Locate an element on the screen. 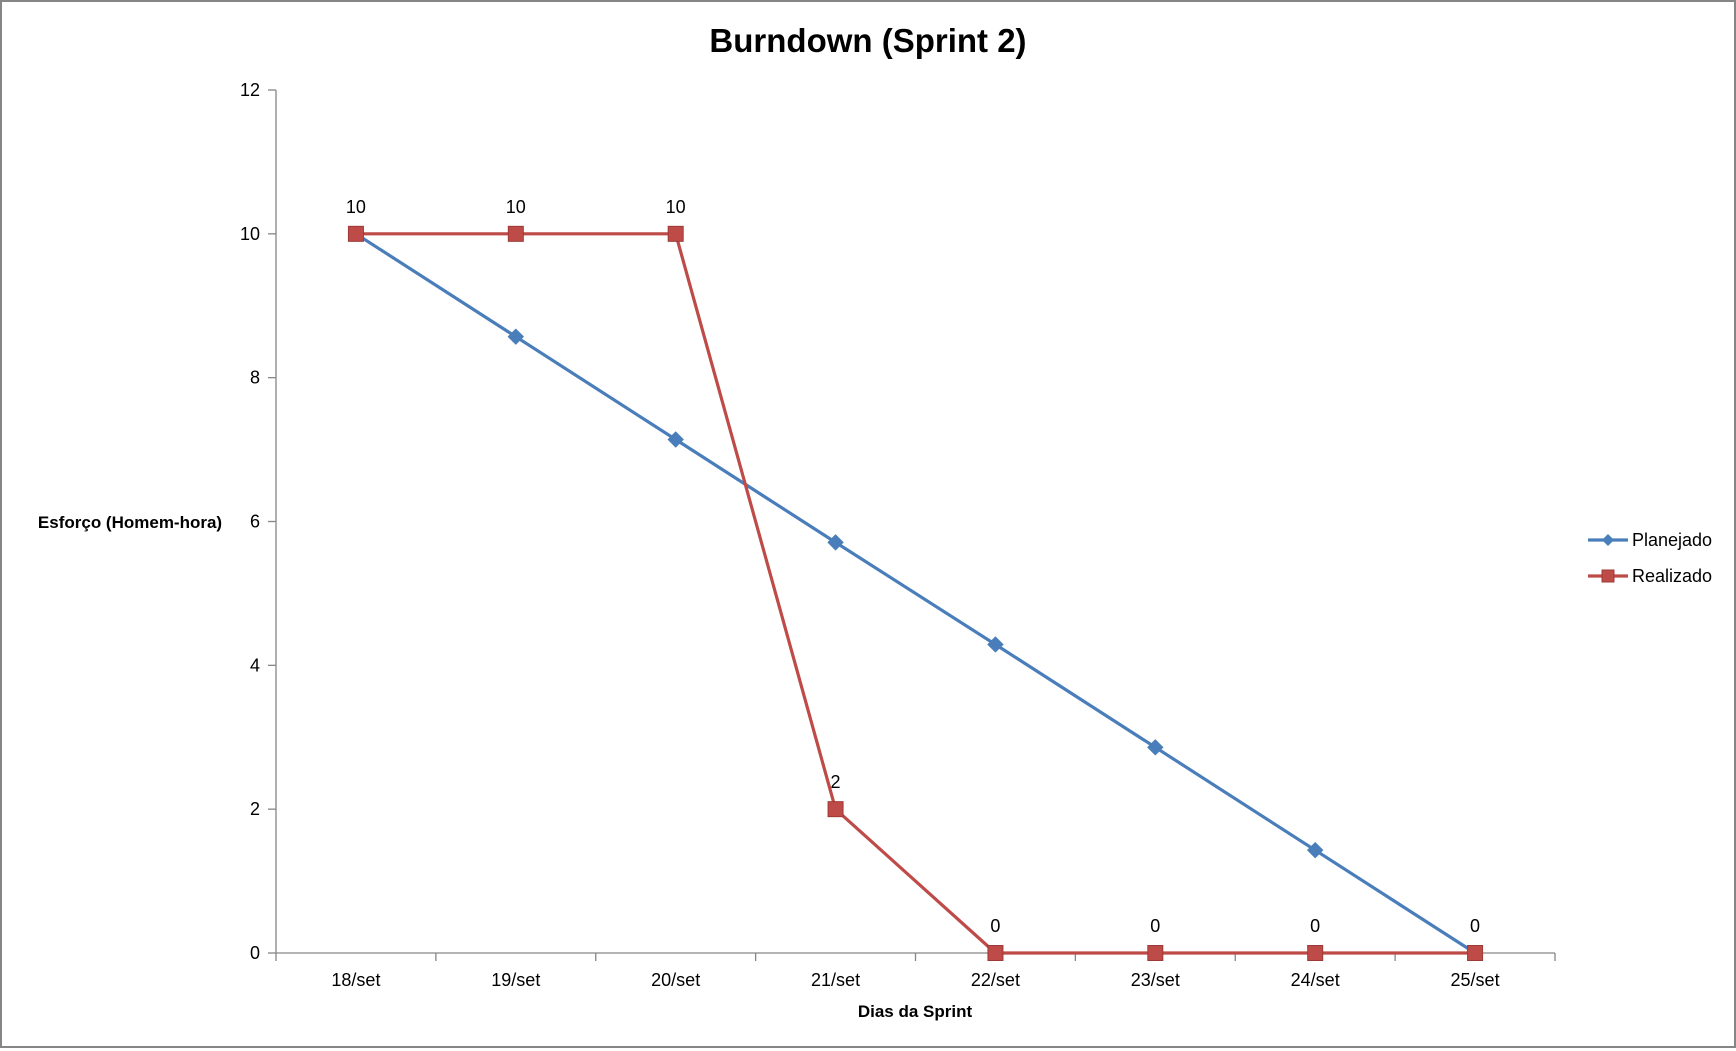 The image size is (1736, 1051). chart-title: Burndown (Sprint 2) is located at coordinates (867, 40).